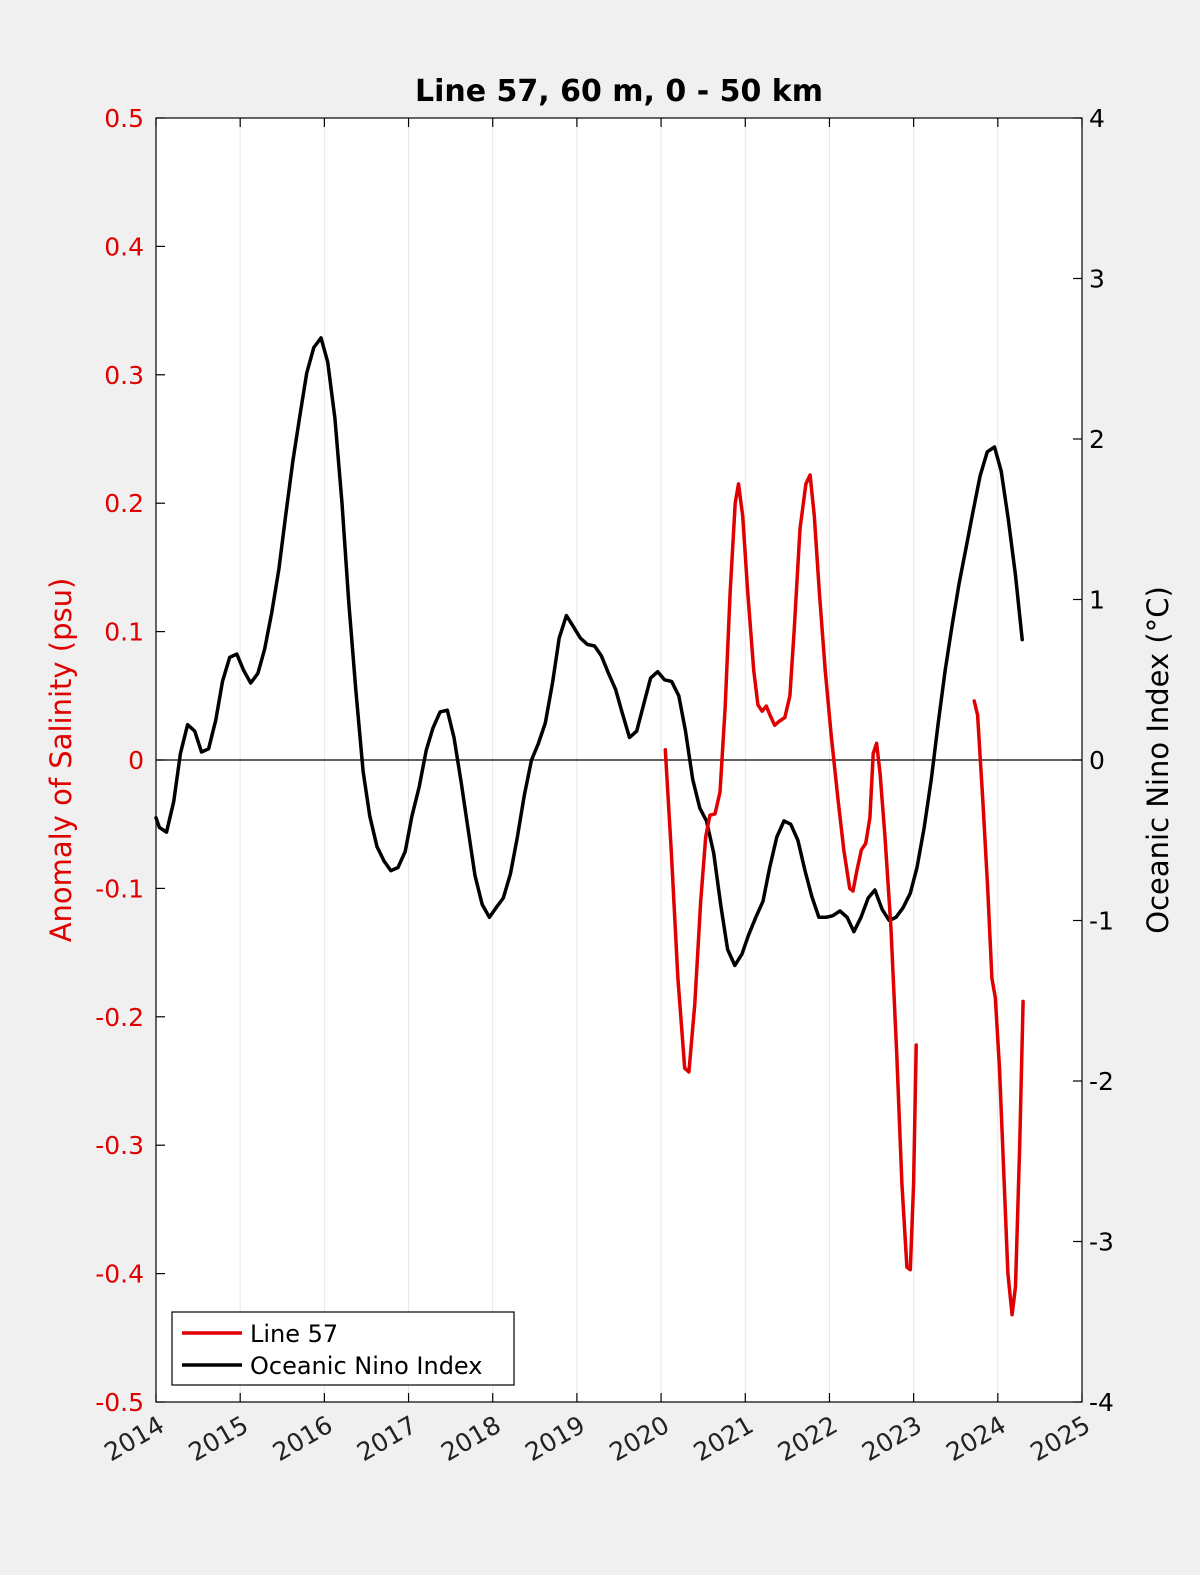 The image size is (1200, 1575). Describe the element at coordinates (124, 632) in the screenshot. I see `y-left-tick-label-0-1: 0.1` at that location.